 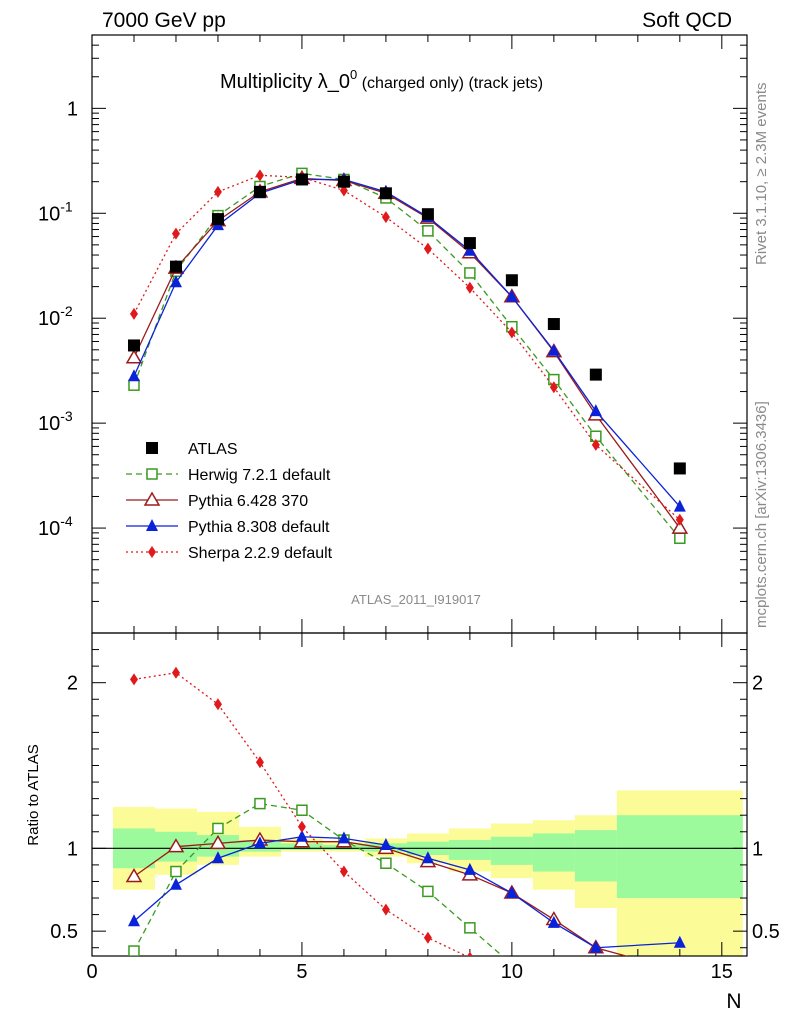 What do you see at coordinates (757, 849) in the screenshot?
I see `ratio-y-tick-label-right: 1` at bounding box center [757, 849].